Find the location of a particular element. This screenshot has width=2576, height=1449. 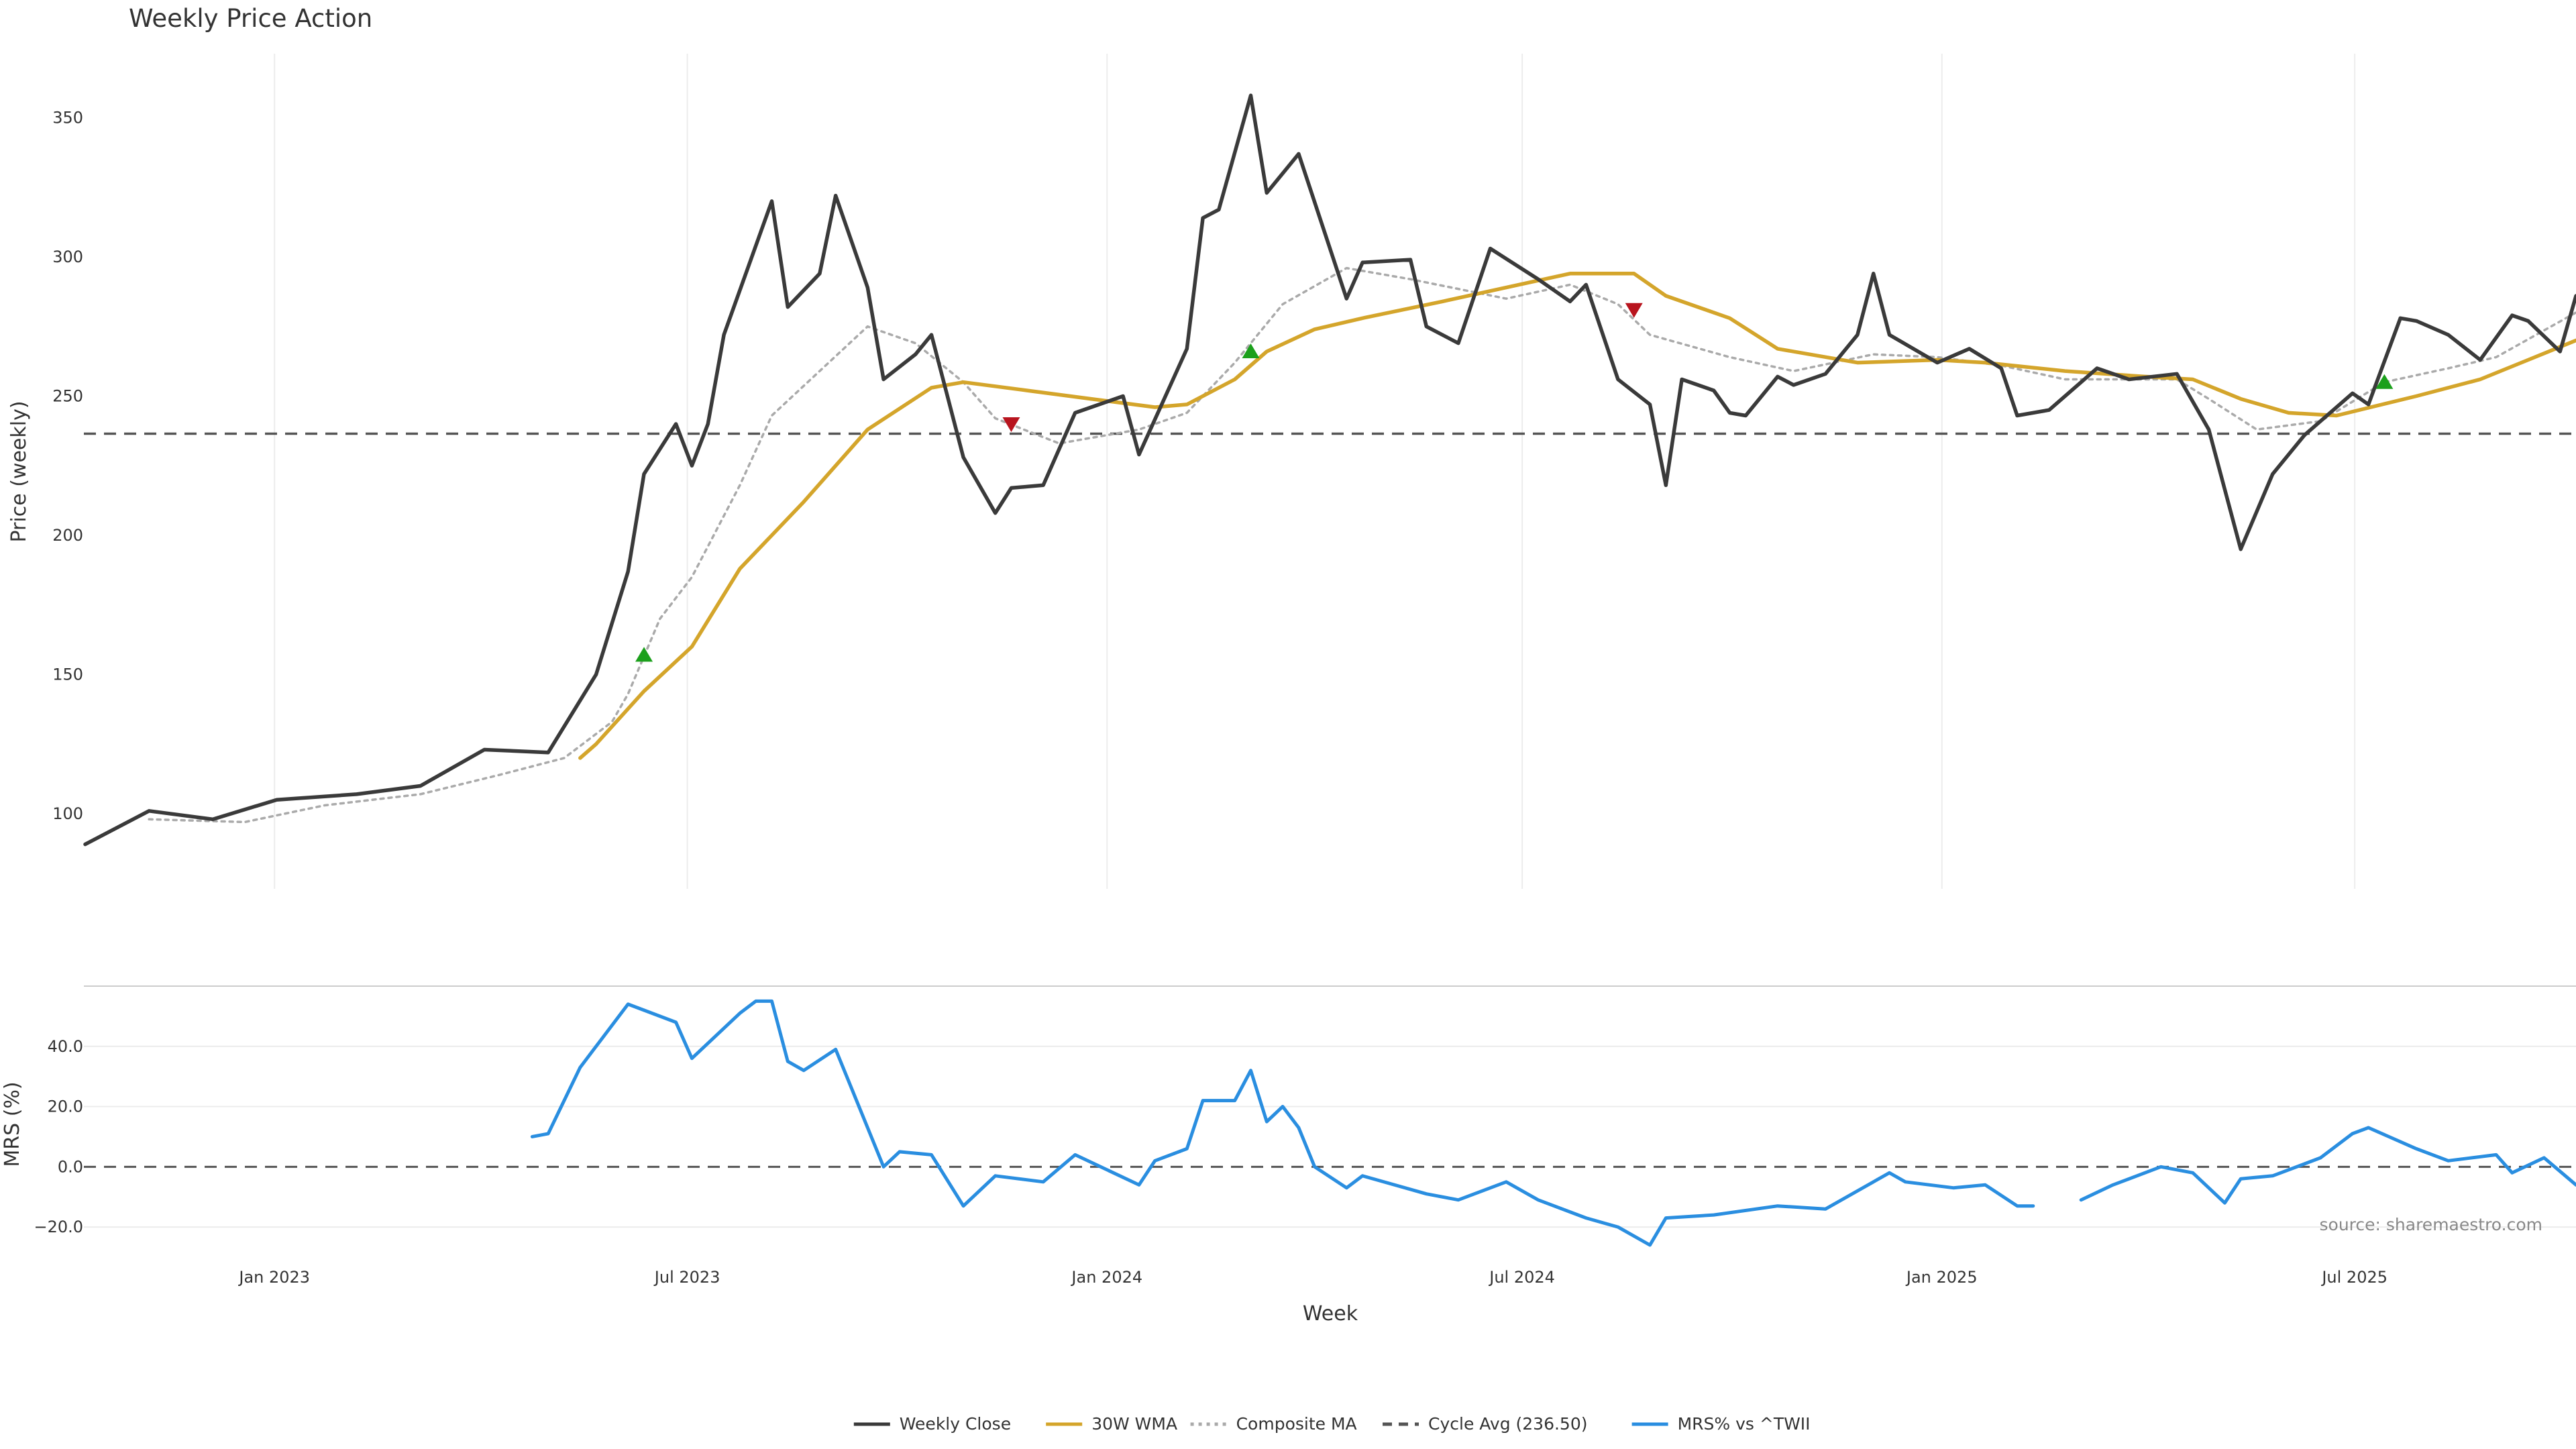

price-y-tick-label: 300 is located at coordinates (67, 257).